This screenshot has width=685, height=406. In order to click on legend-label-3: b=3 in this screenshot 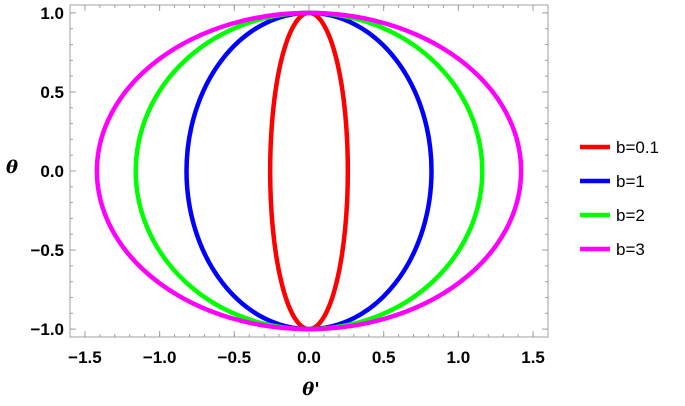, I will do `click(630, 249)`.